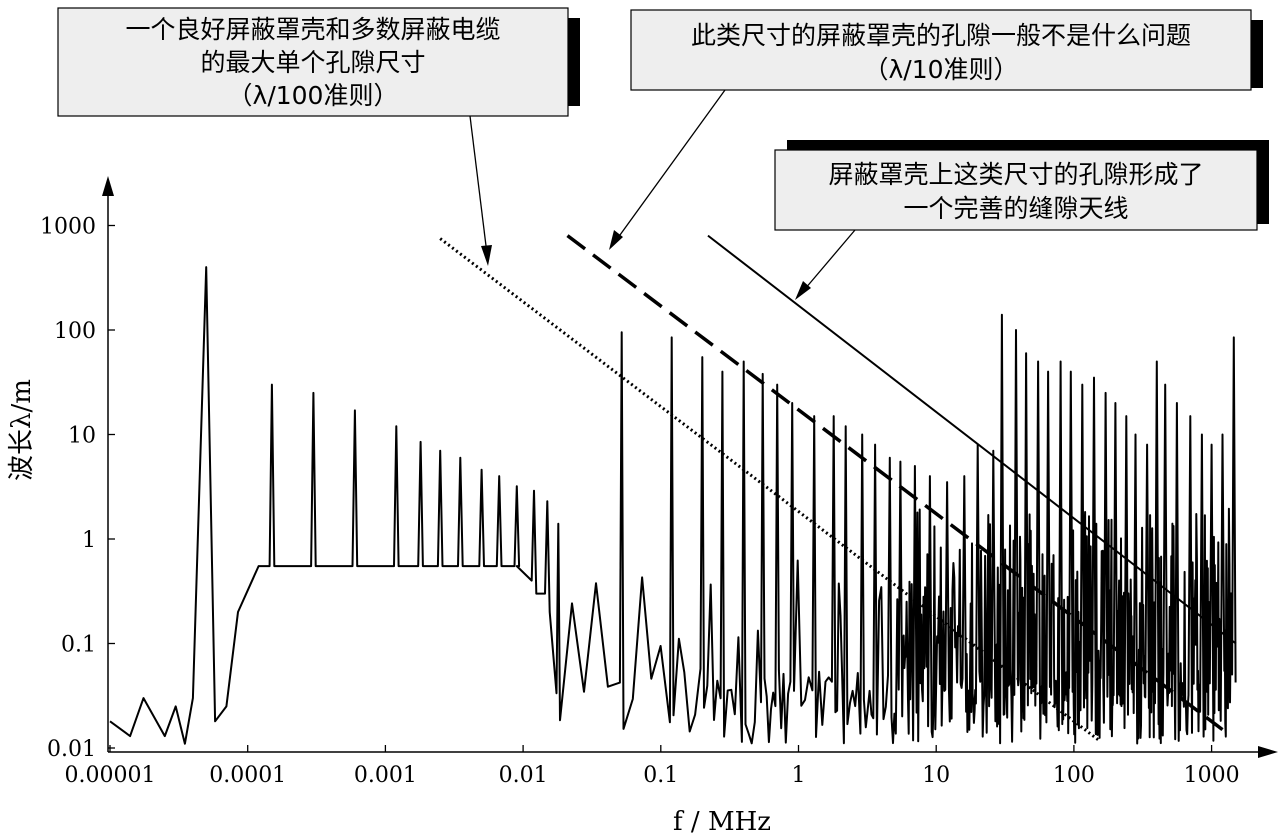 The height and width of the screenshot is (835, 1280). Describe the element at coordinates (722, 821) in the screenshot. I see `x-axis-title: f / MHz` at that location.